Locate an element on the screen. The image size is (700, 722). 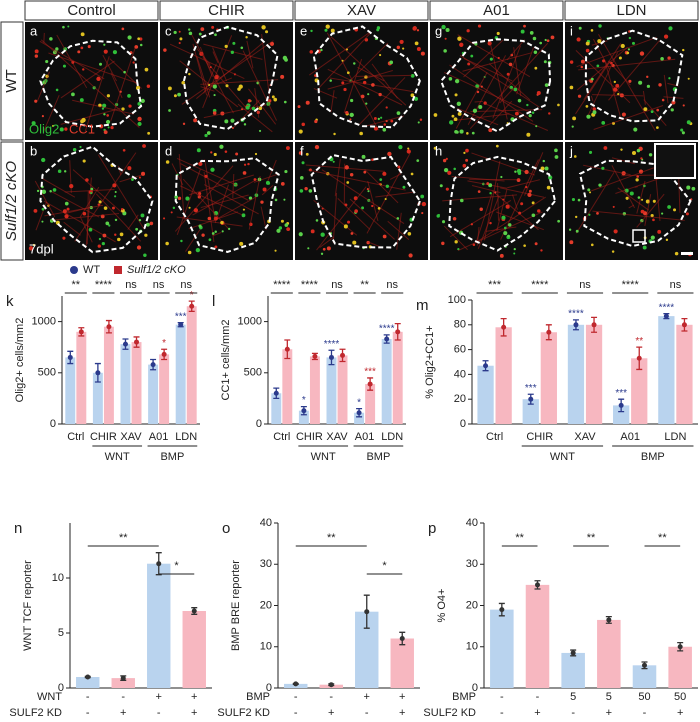
panel-letter: k is located at coordinates (10, 301).